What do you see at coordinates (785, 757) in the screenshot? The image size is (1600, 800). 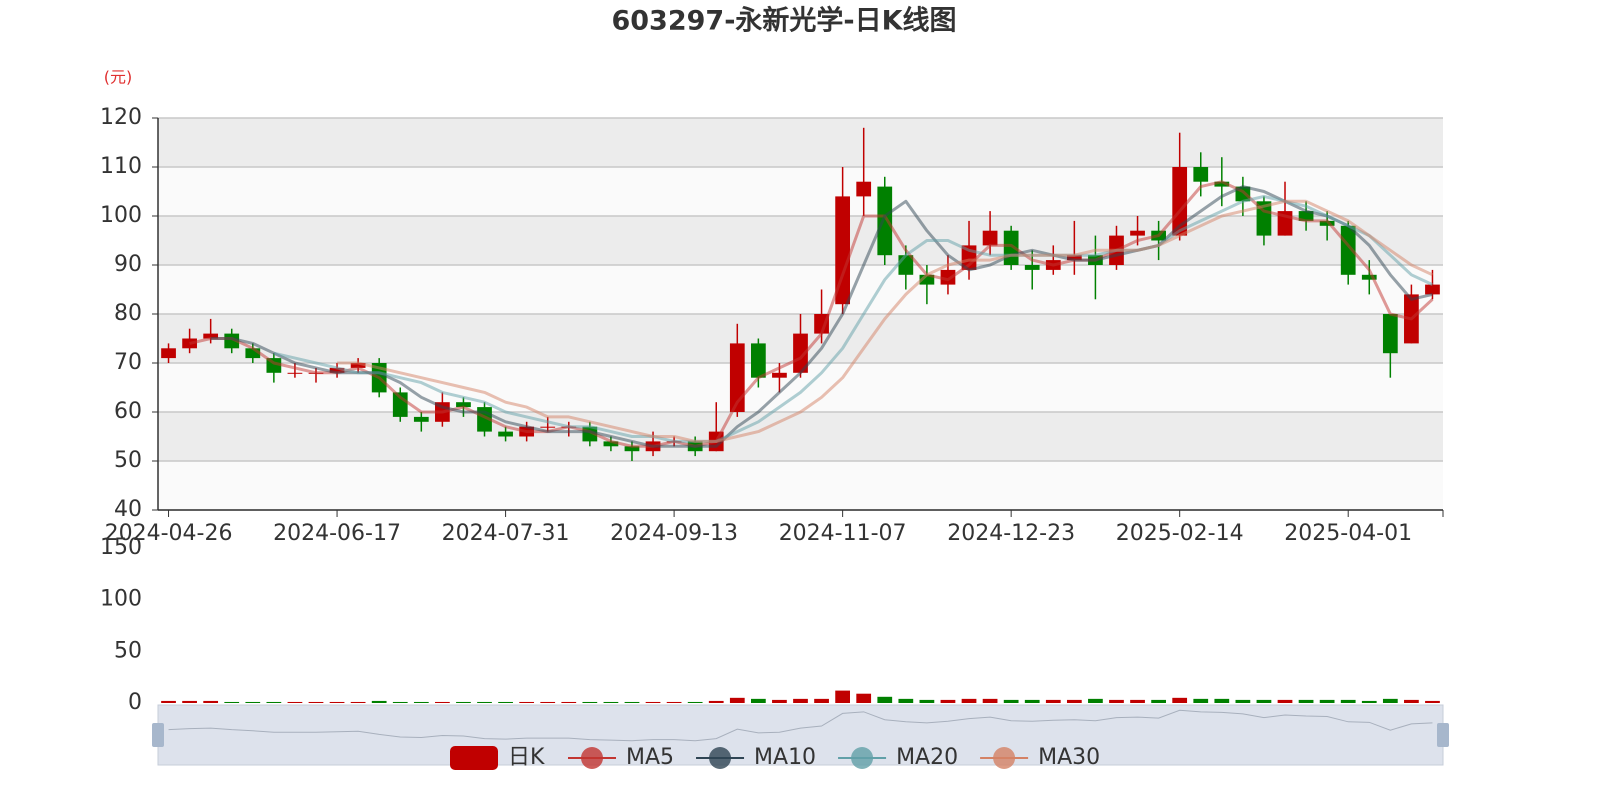 I see `legend-label: MA10` at bounding box center [785, 757].